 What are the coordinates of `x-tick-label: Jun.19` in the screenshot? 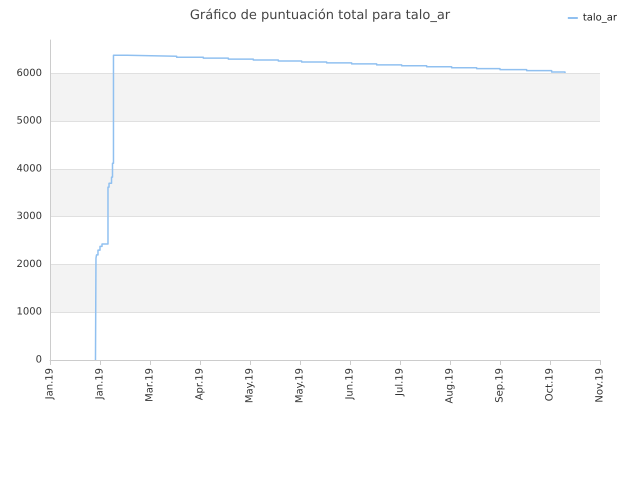 It's located at (350, 384).